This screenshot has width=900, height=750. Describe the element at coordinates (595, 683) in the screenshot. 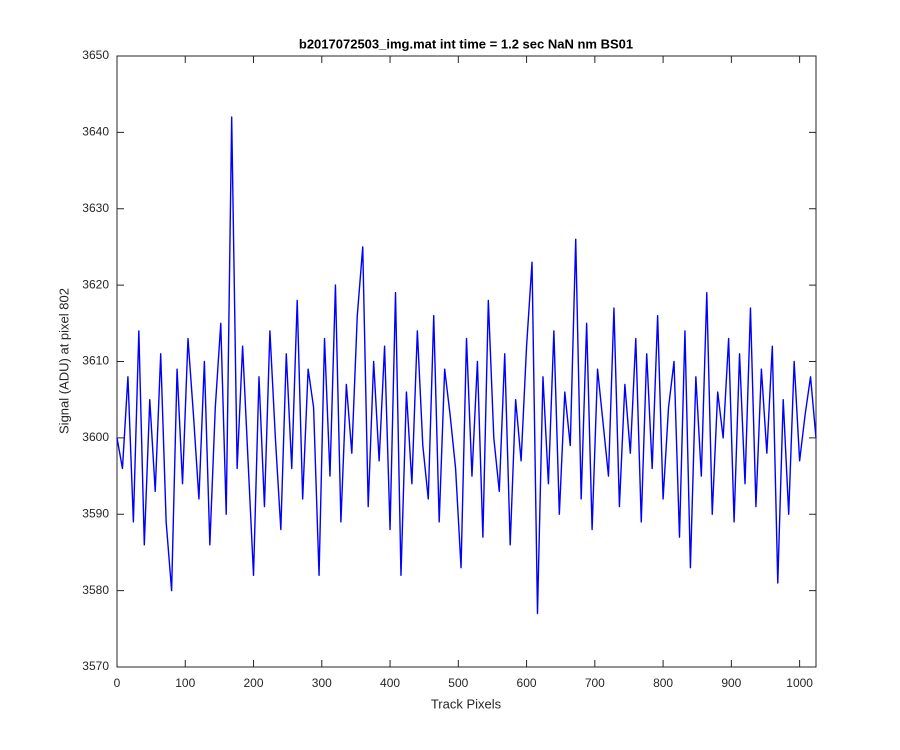

I see `x-tick-label: 700` at that location.